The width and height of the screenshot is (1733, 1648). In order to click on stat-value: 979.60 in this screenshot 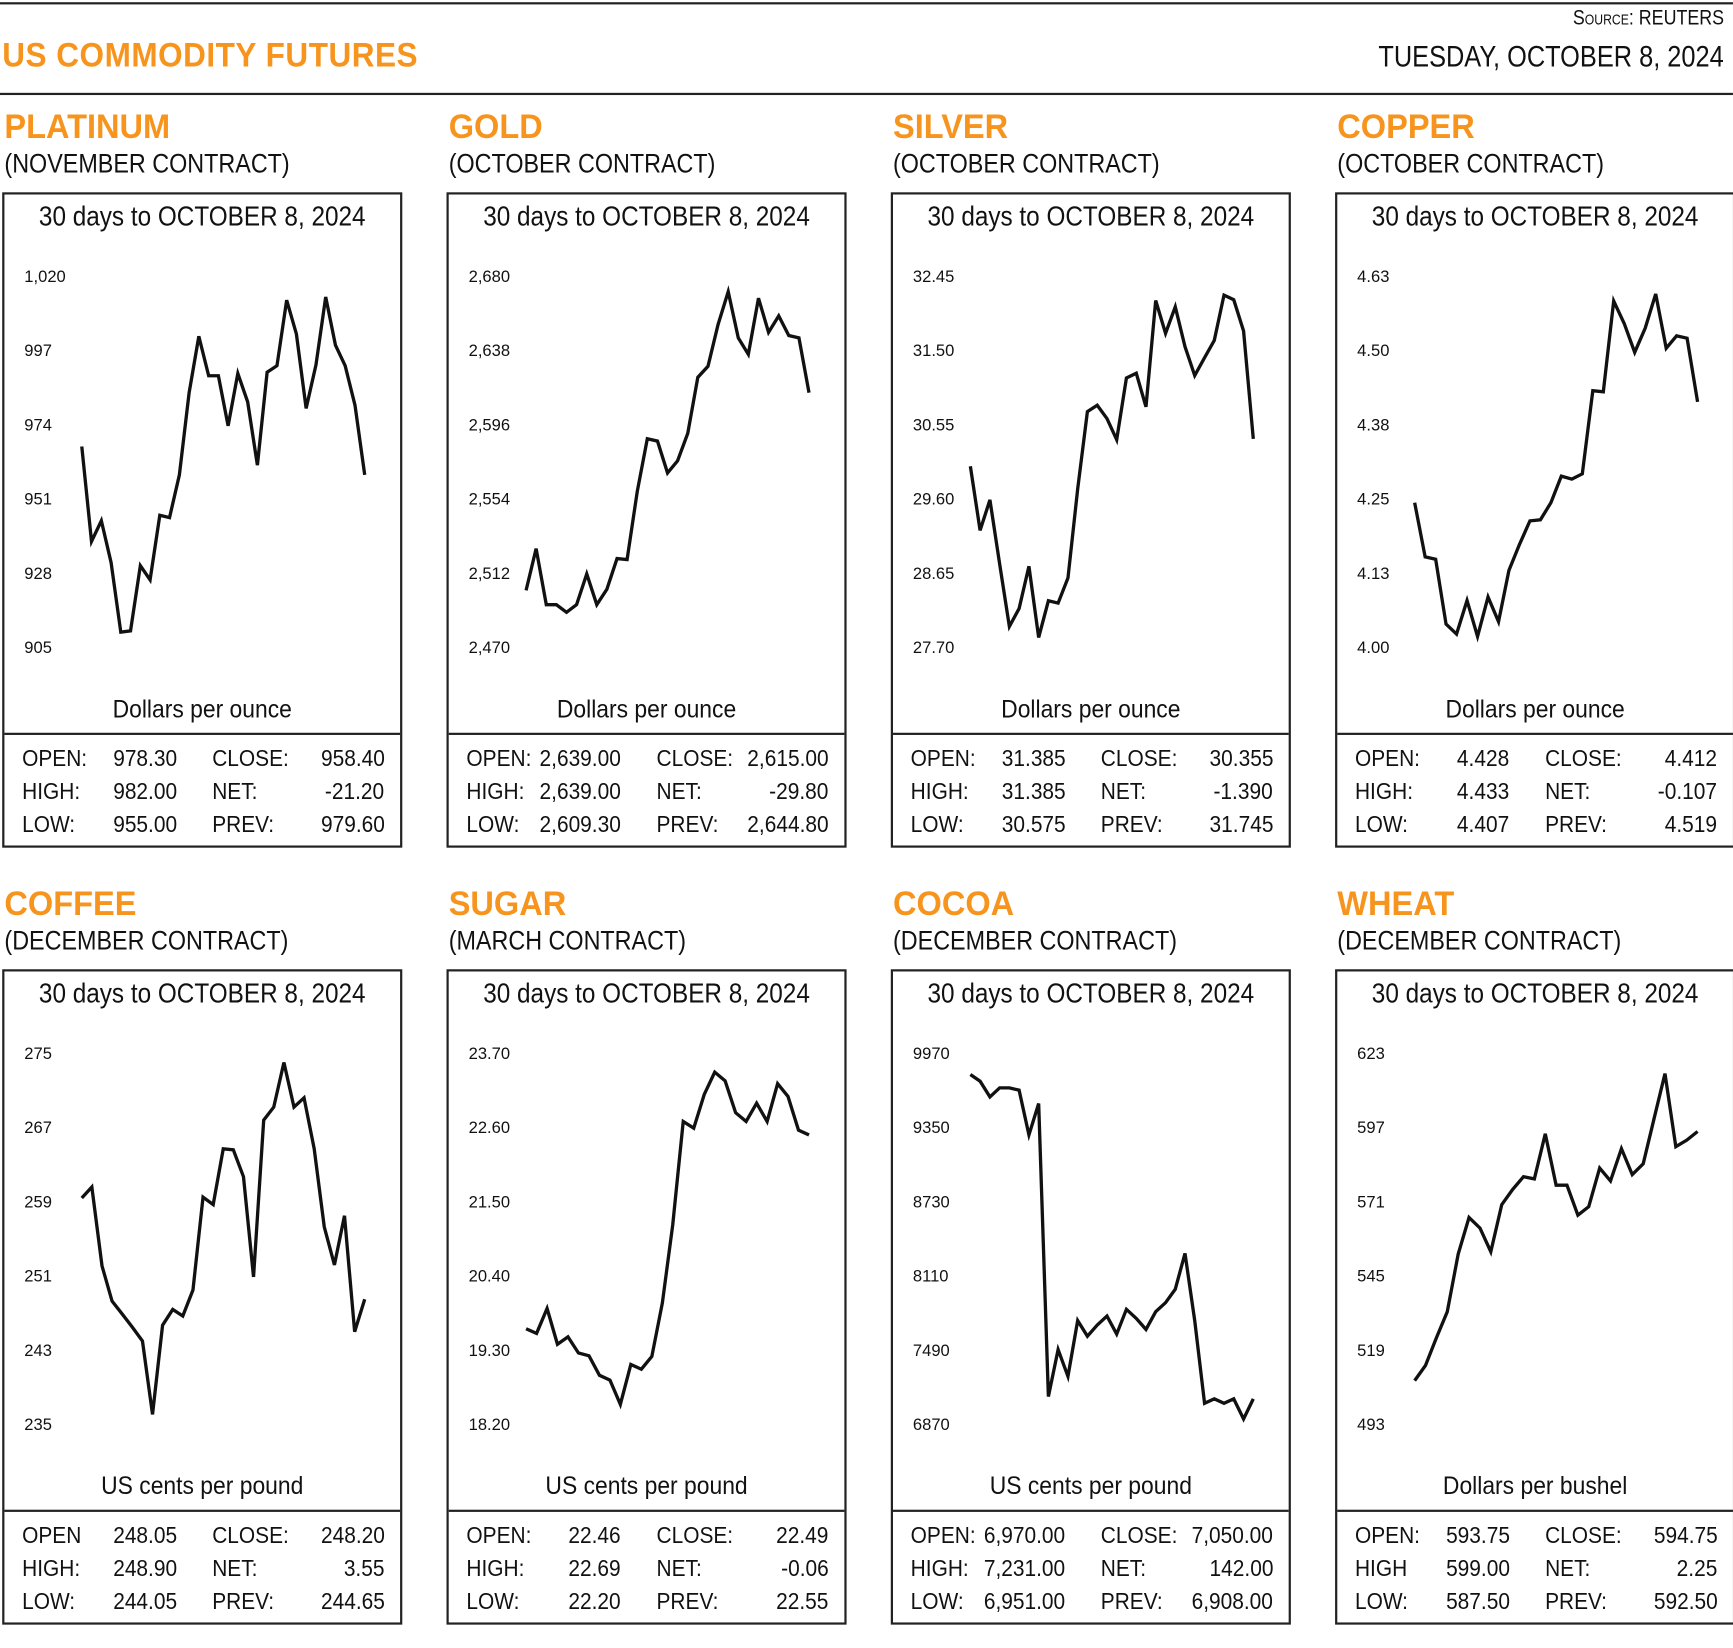, I will do `click(352, 825)`.